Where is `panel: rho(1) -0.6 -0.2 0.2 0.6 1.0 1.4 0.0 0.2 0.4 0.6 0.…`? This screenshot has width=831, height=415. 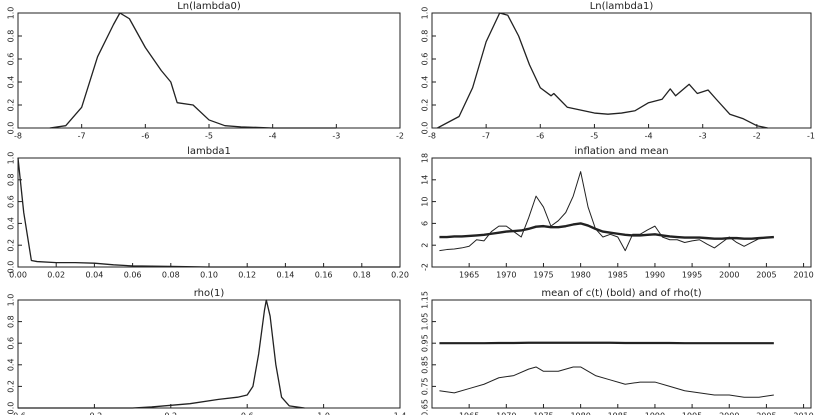 panel: rho(1) -0.6 -0.2 0.2 0.6 1.0 1.4 0.0 0.2 0.4 0.6 0.… is located at coordinates (207, 351).